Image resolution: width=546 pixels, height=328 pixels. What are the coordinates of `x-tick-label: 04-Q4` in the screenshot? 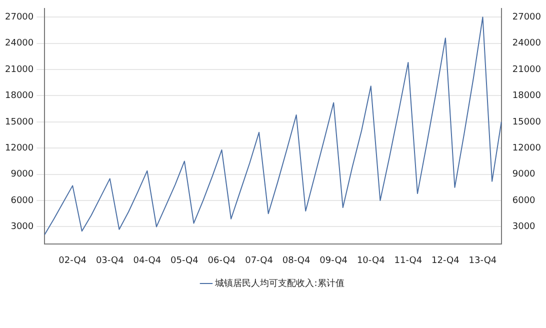 It's located at (147, 261).